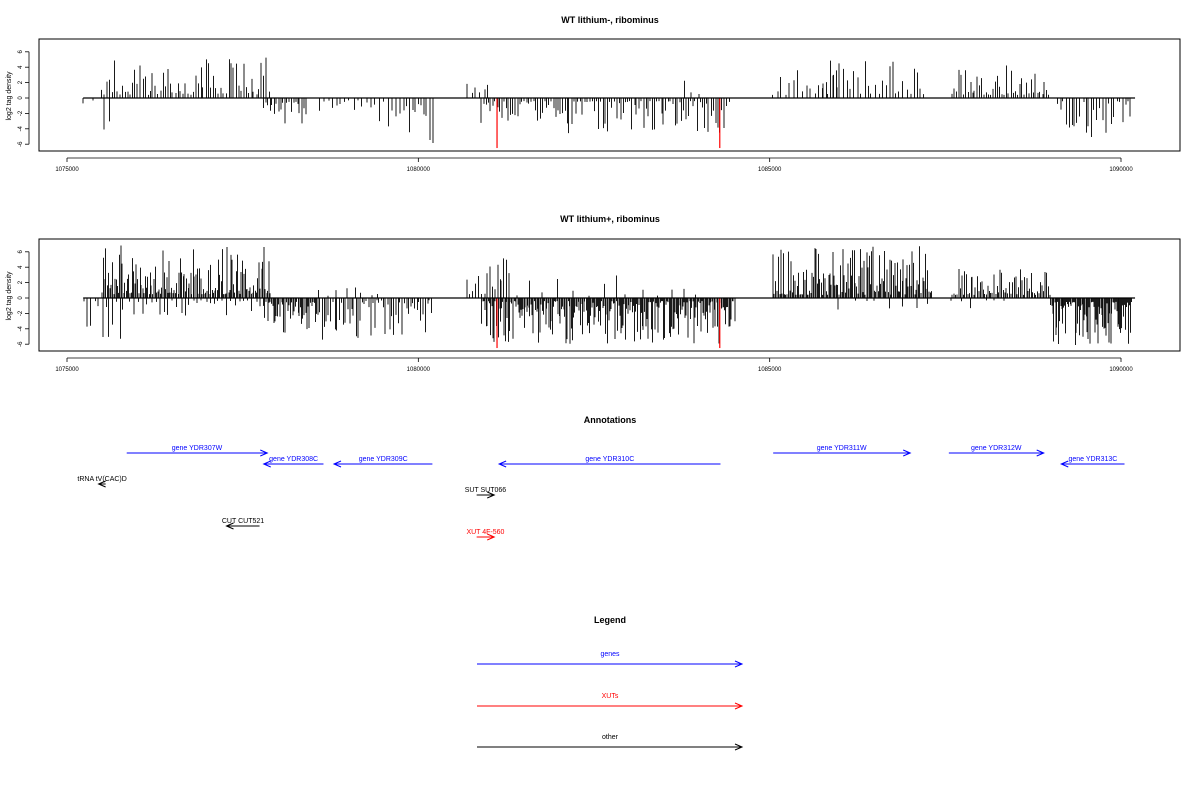 Image resolution: width=1200 pixels, height=800 pixels. Describe the element at coordinates (996, 448) in the screenshot. I see `feature-label: gene YDR312W` at that location.